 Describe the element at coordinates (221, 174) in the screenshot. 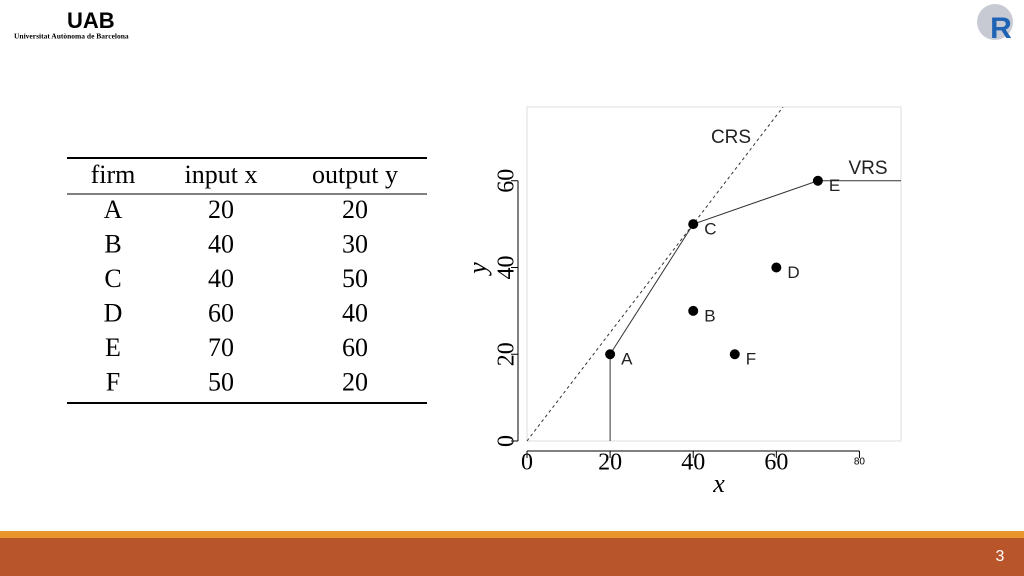

I see `table-header: input x` at that location.